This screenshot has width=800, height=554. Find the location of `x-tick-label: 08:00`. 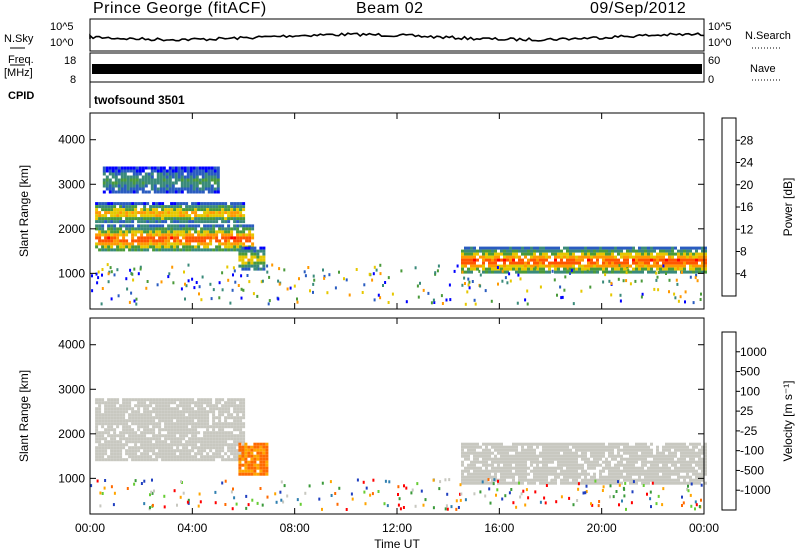

x-tick-label: 08:00 is located at coordinates (295, 528).